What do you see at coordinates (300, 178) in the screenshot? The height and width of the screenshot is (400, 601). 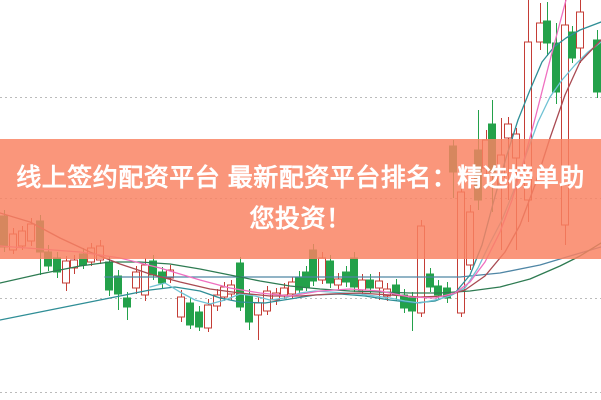 I see `promo-banner-text-line1: 线上签约配资平台 最新配资平台排名：精选榜单助` at bounding box center [300, 178].